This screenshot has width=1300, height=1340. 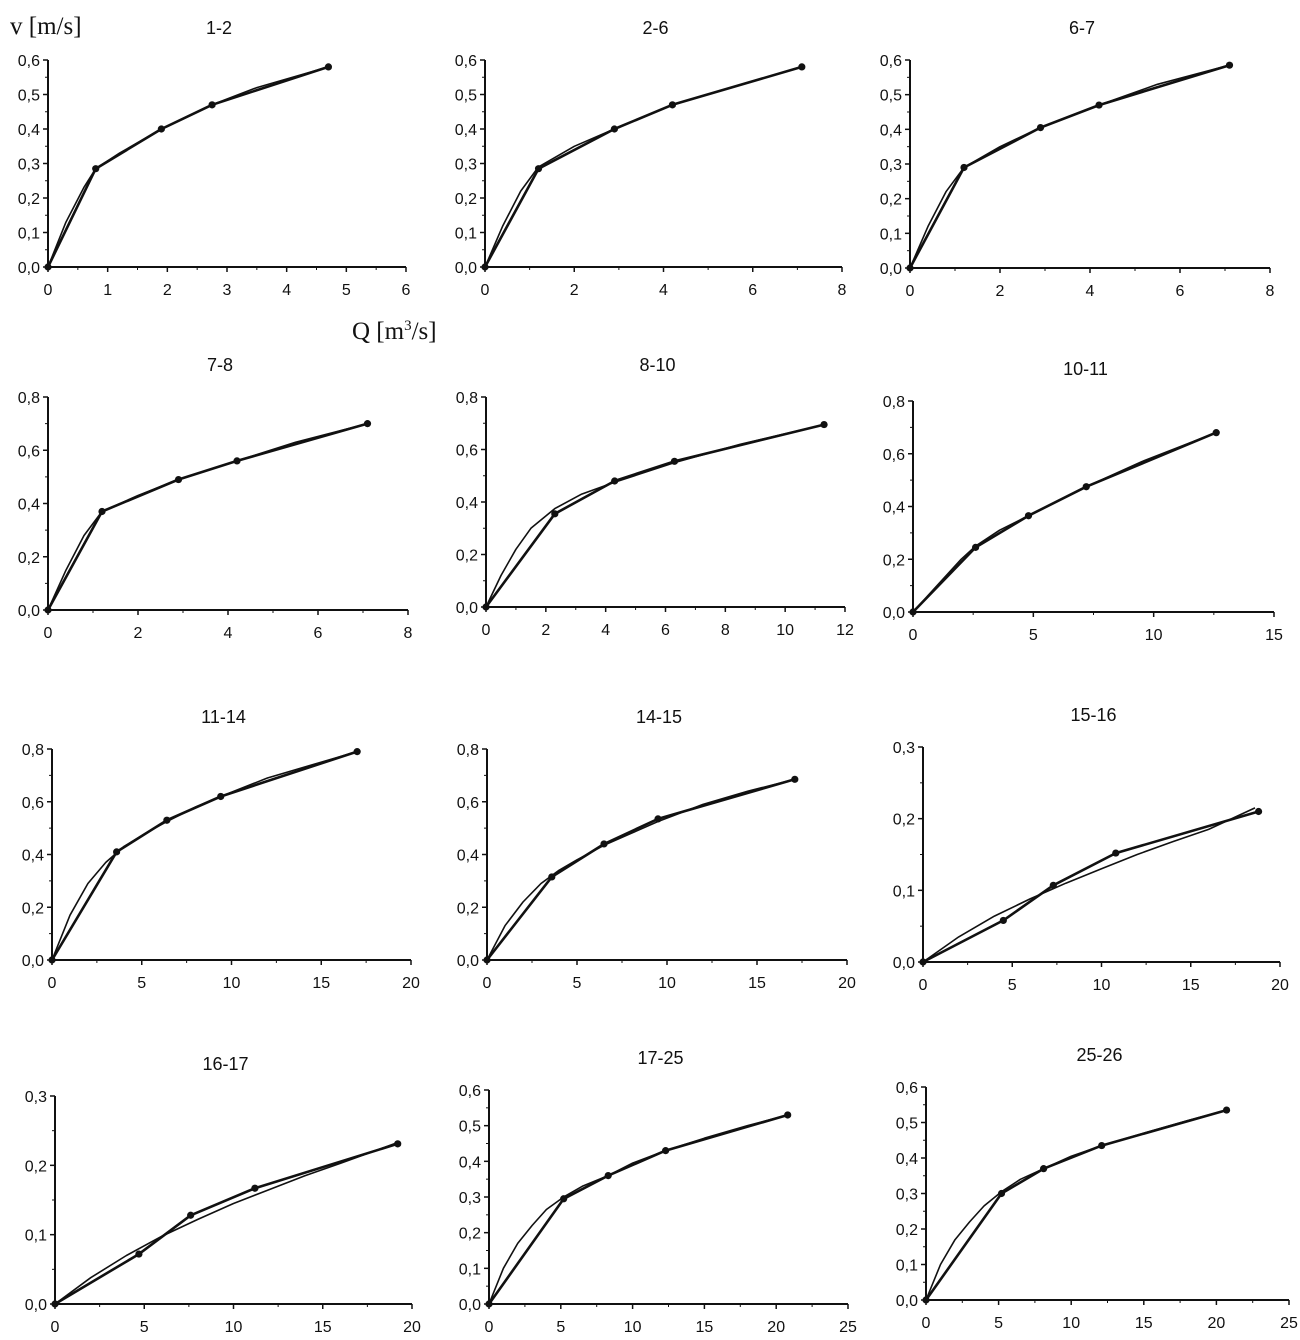 I want to click on chart-title: 8-10, so click(x=657, y=365).